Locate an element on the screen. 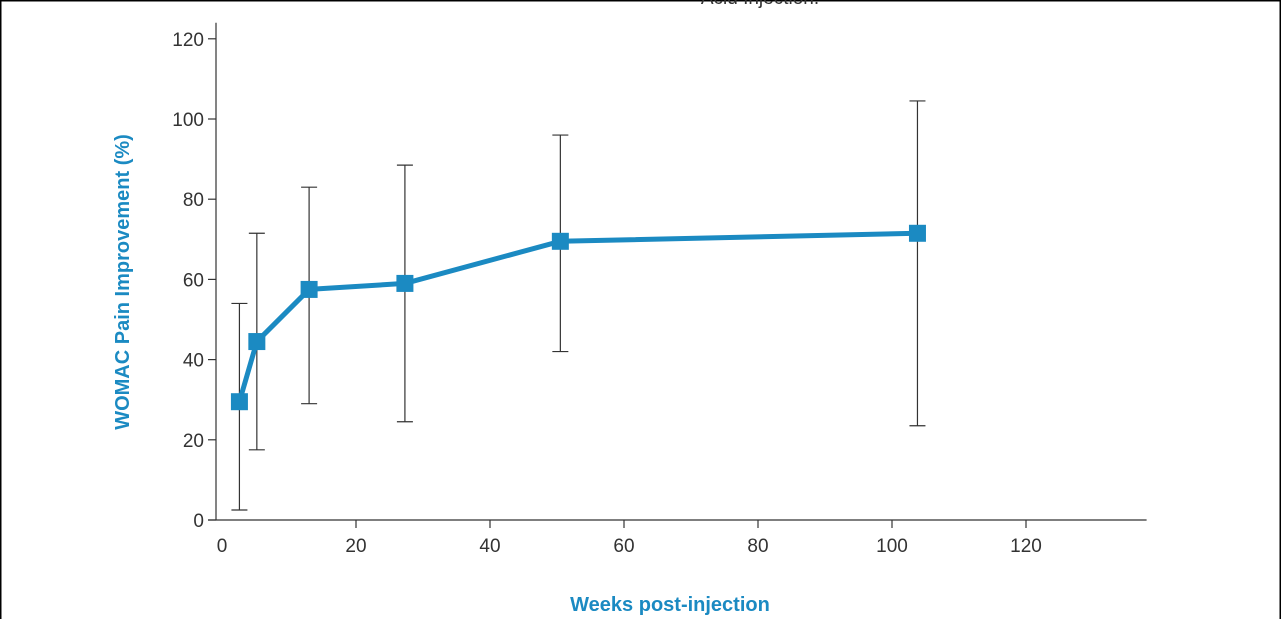 The image size is (1281, 619). series-line is located at coordinates (577, 316).